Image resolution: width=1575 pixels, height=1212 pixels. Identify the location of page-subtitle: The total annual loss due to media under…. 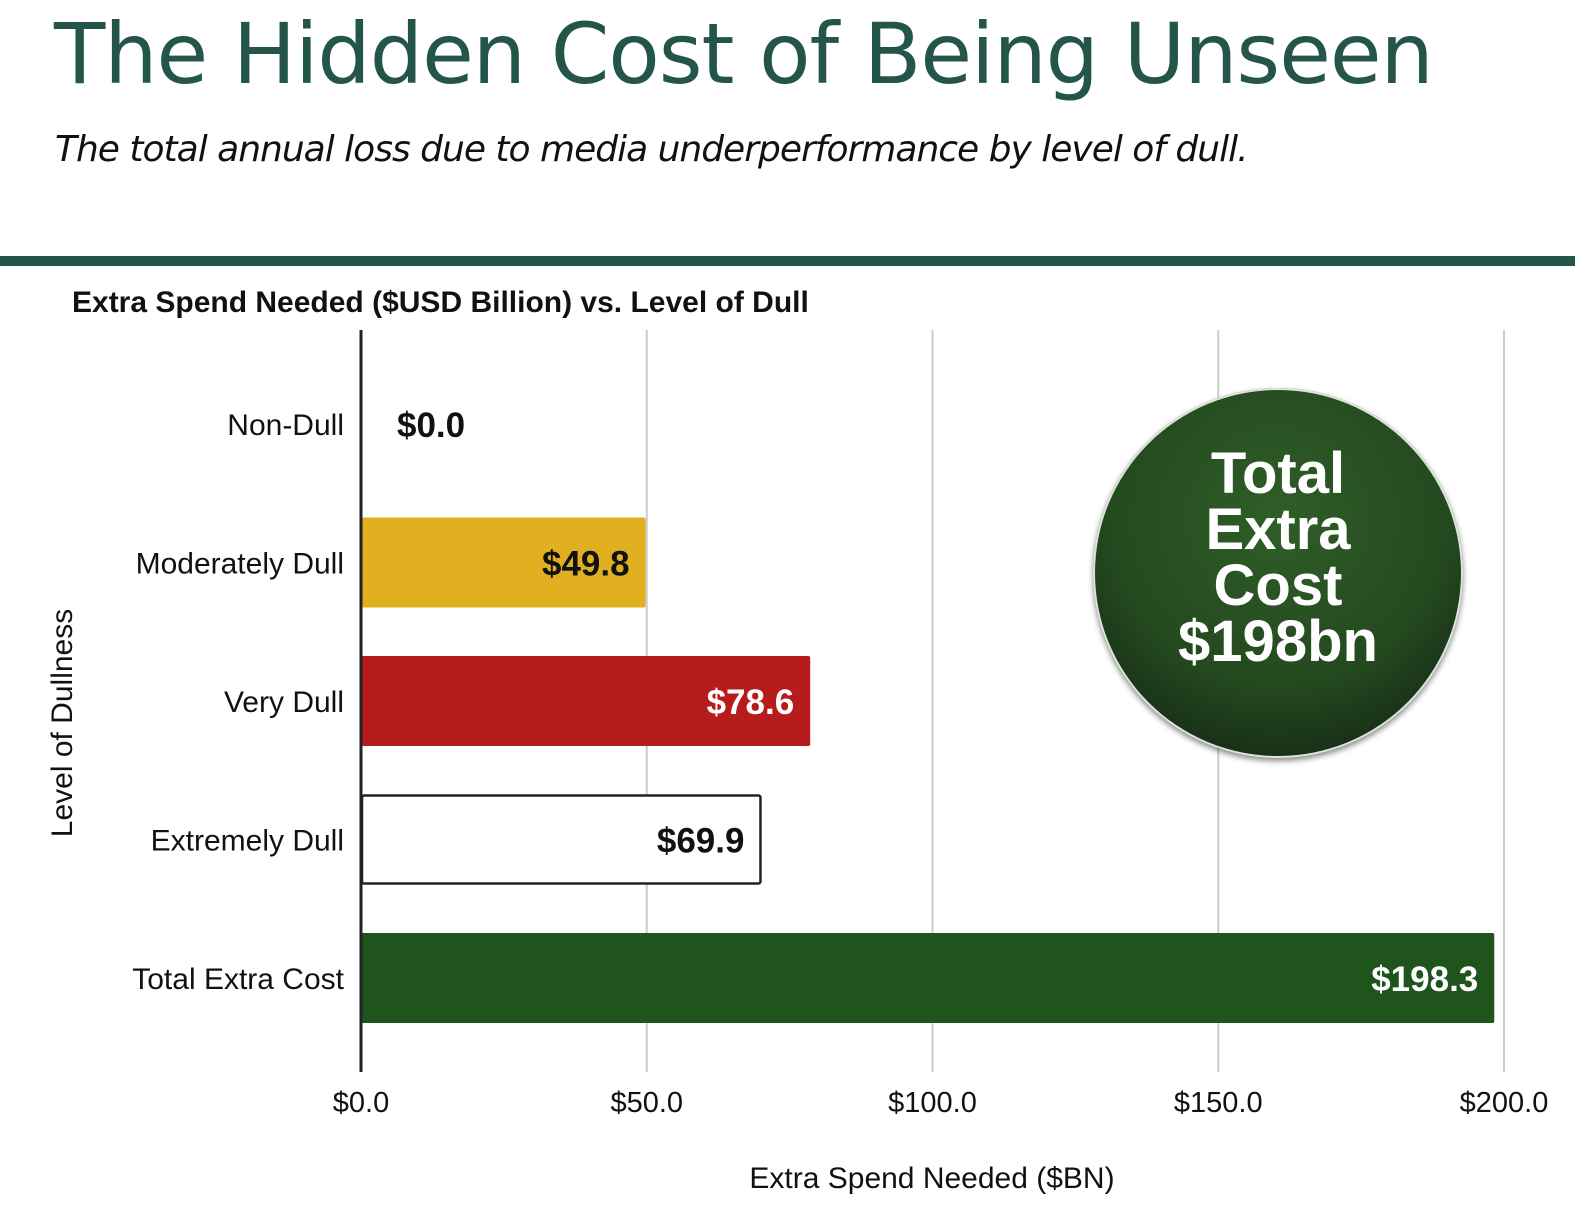
(652, 149).